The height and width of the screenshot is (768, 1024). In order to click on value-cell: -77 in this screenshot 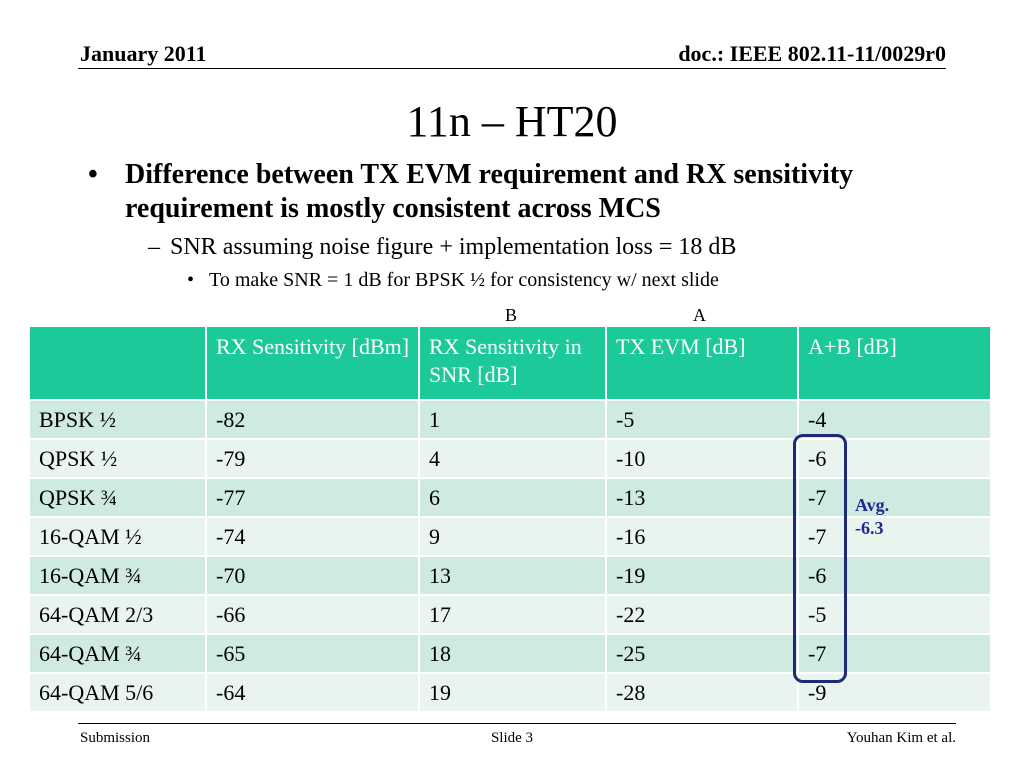, I will do `click(312, 497)`.